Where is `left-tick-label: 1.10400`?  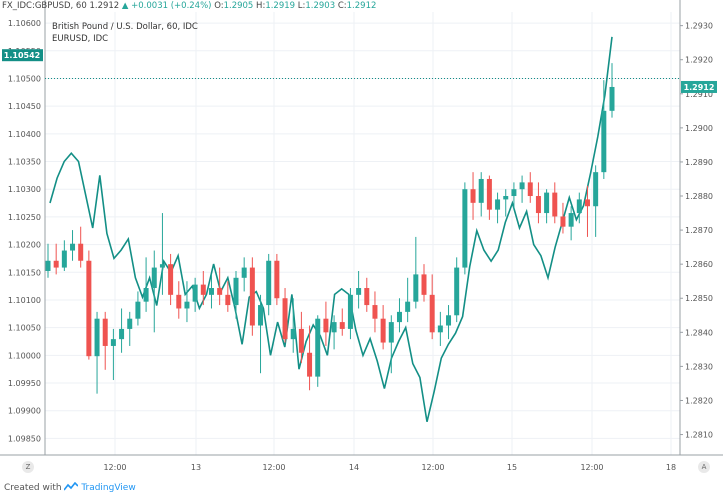
left-tick-label: 1.10400 is located at coordinates (24, 134).